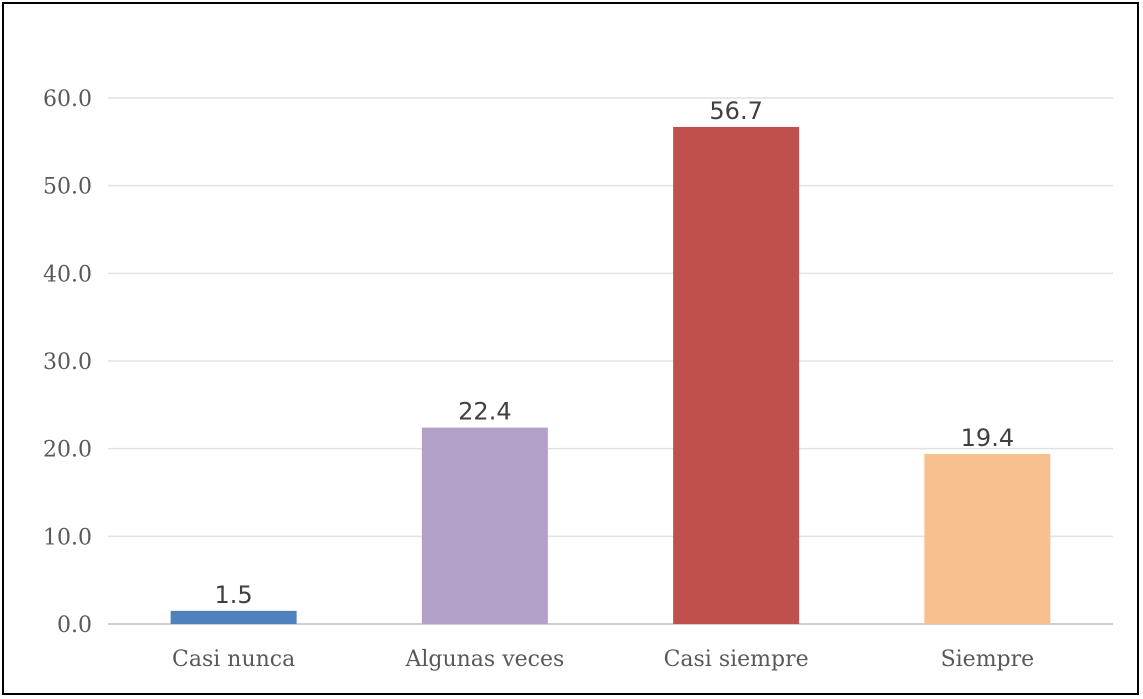  I want to click on bar-algunas-veces, so click(484, 525).